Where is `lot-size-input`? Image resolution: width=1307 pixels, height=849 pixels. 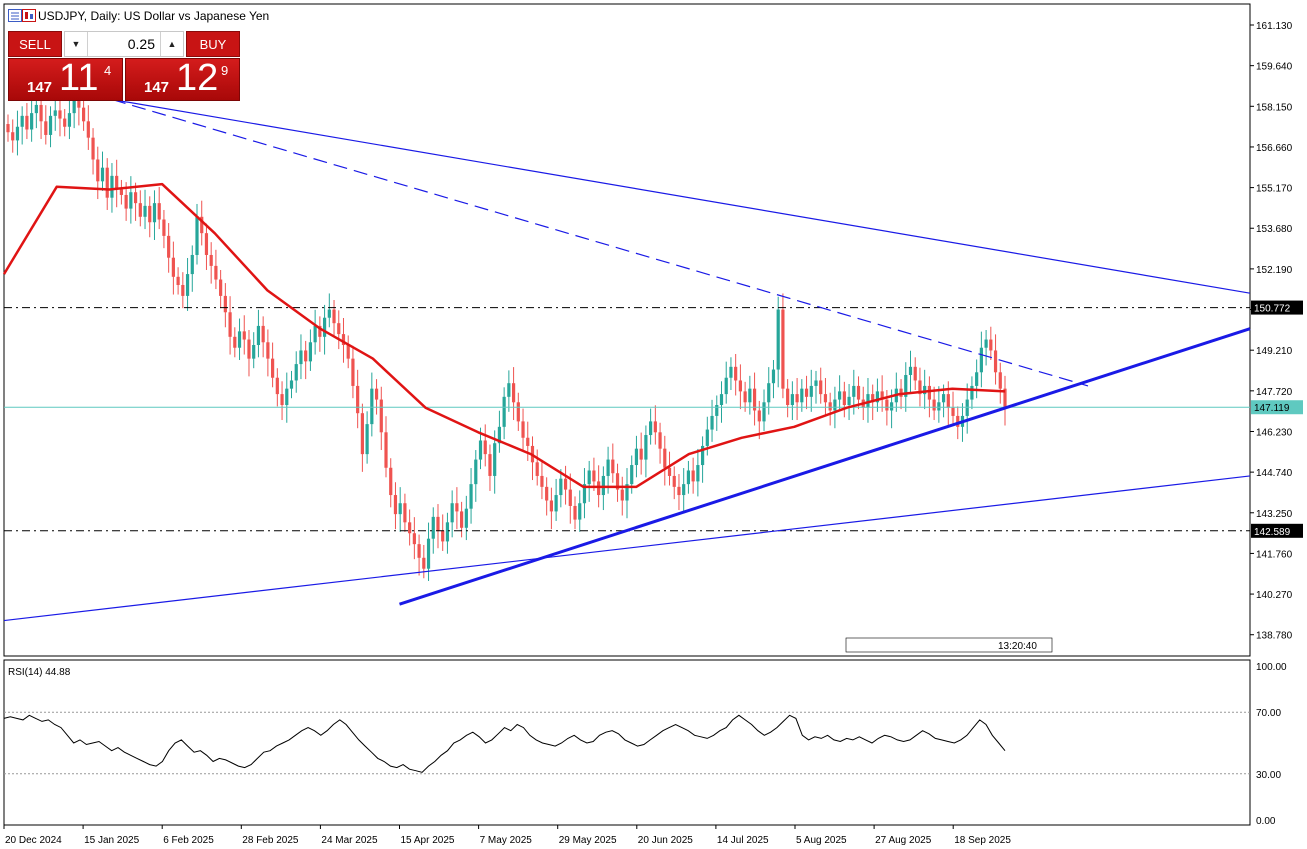
lot-size-input is located at coordinates (124, 44).